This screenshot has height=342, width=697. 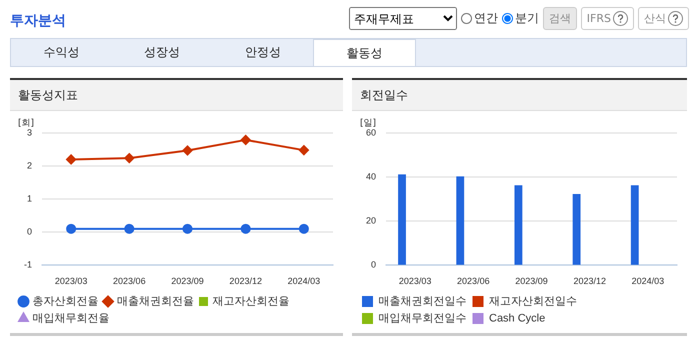 What do you see at coordinates (29, 199) in the screenshot?
I see `y-tick-label: 1` at bounding box center [29, 199].